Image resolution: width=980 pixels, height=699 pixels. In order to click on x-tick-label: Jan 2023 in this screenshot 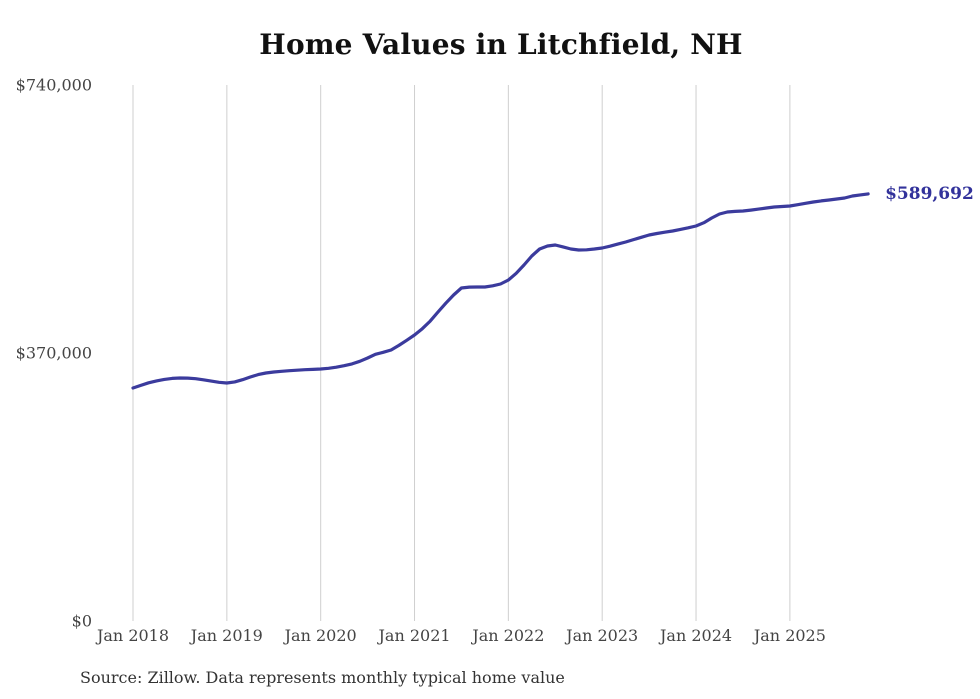, I will do `click(602, 635)`.